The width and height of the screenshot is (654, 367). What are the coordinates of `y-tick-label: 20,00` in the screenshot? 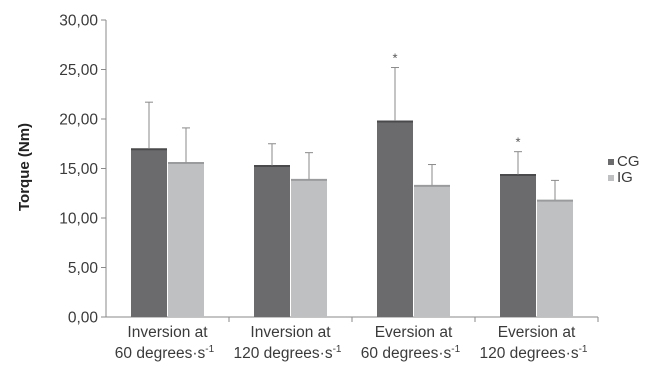 It's located at (78, 120).